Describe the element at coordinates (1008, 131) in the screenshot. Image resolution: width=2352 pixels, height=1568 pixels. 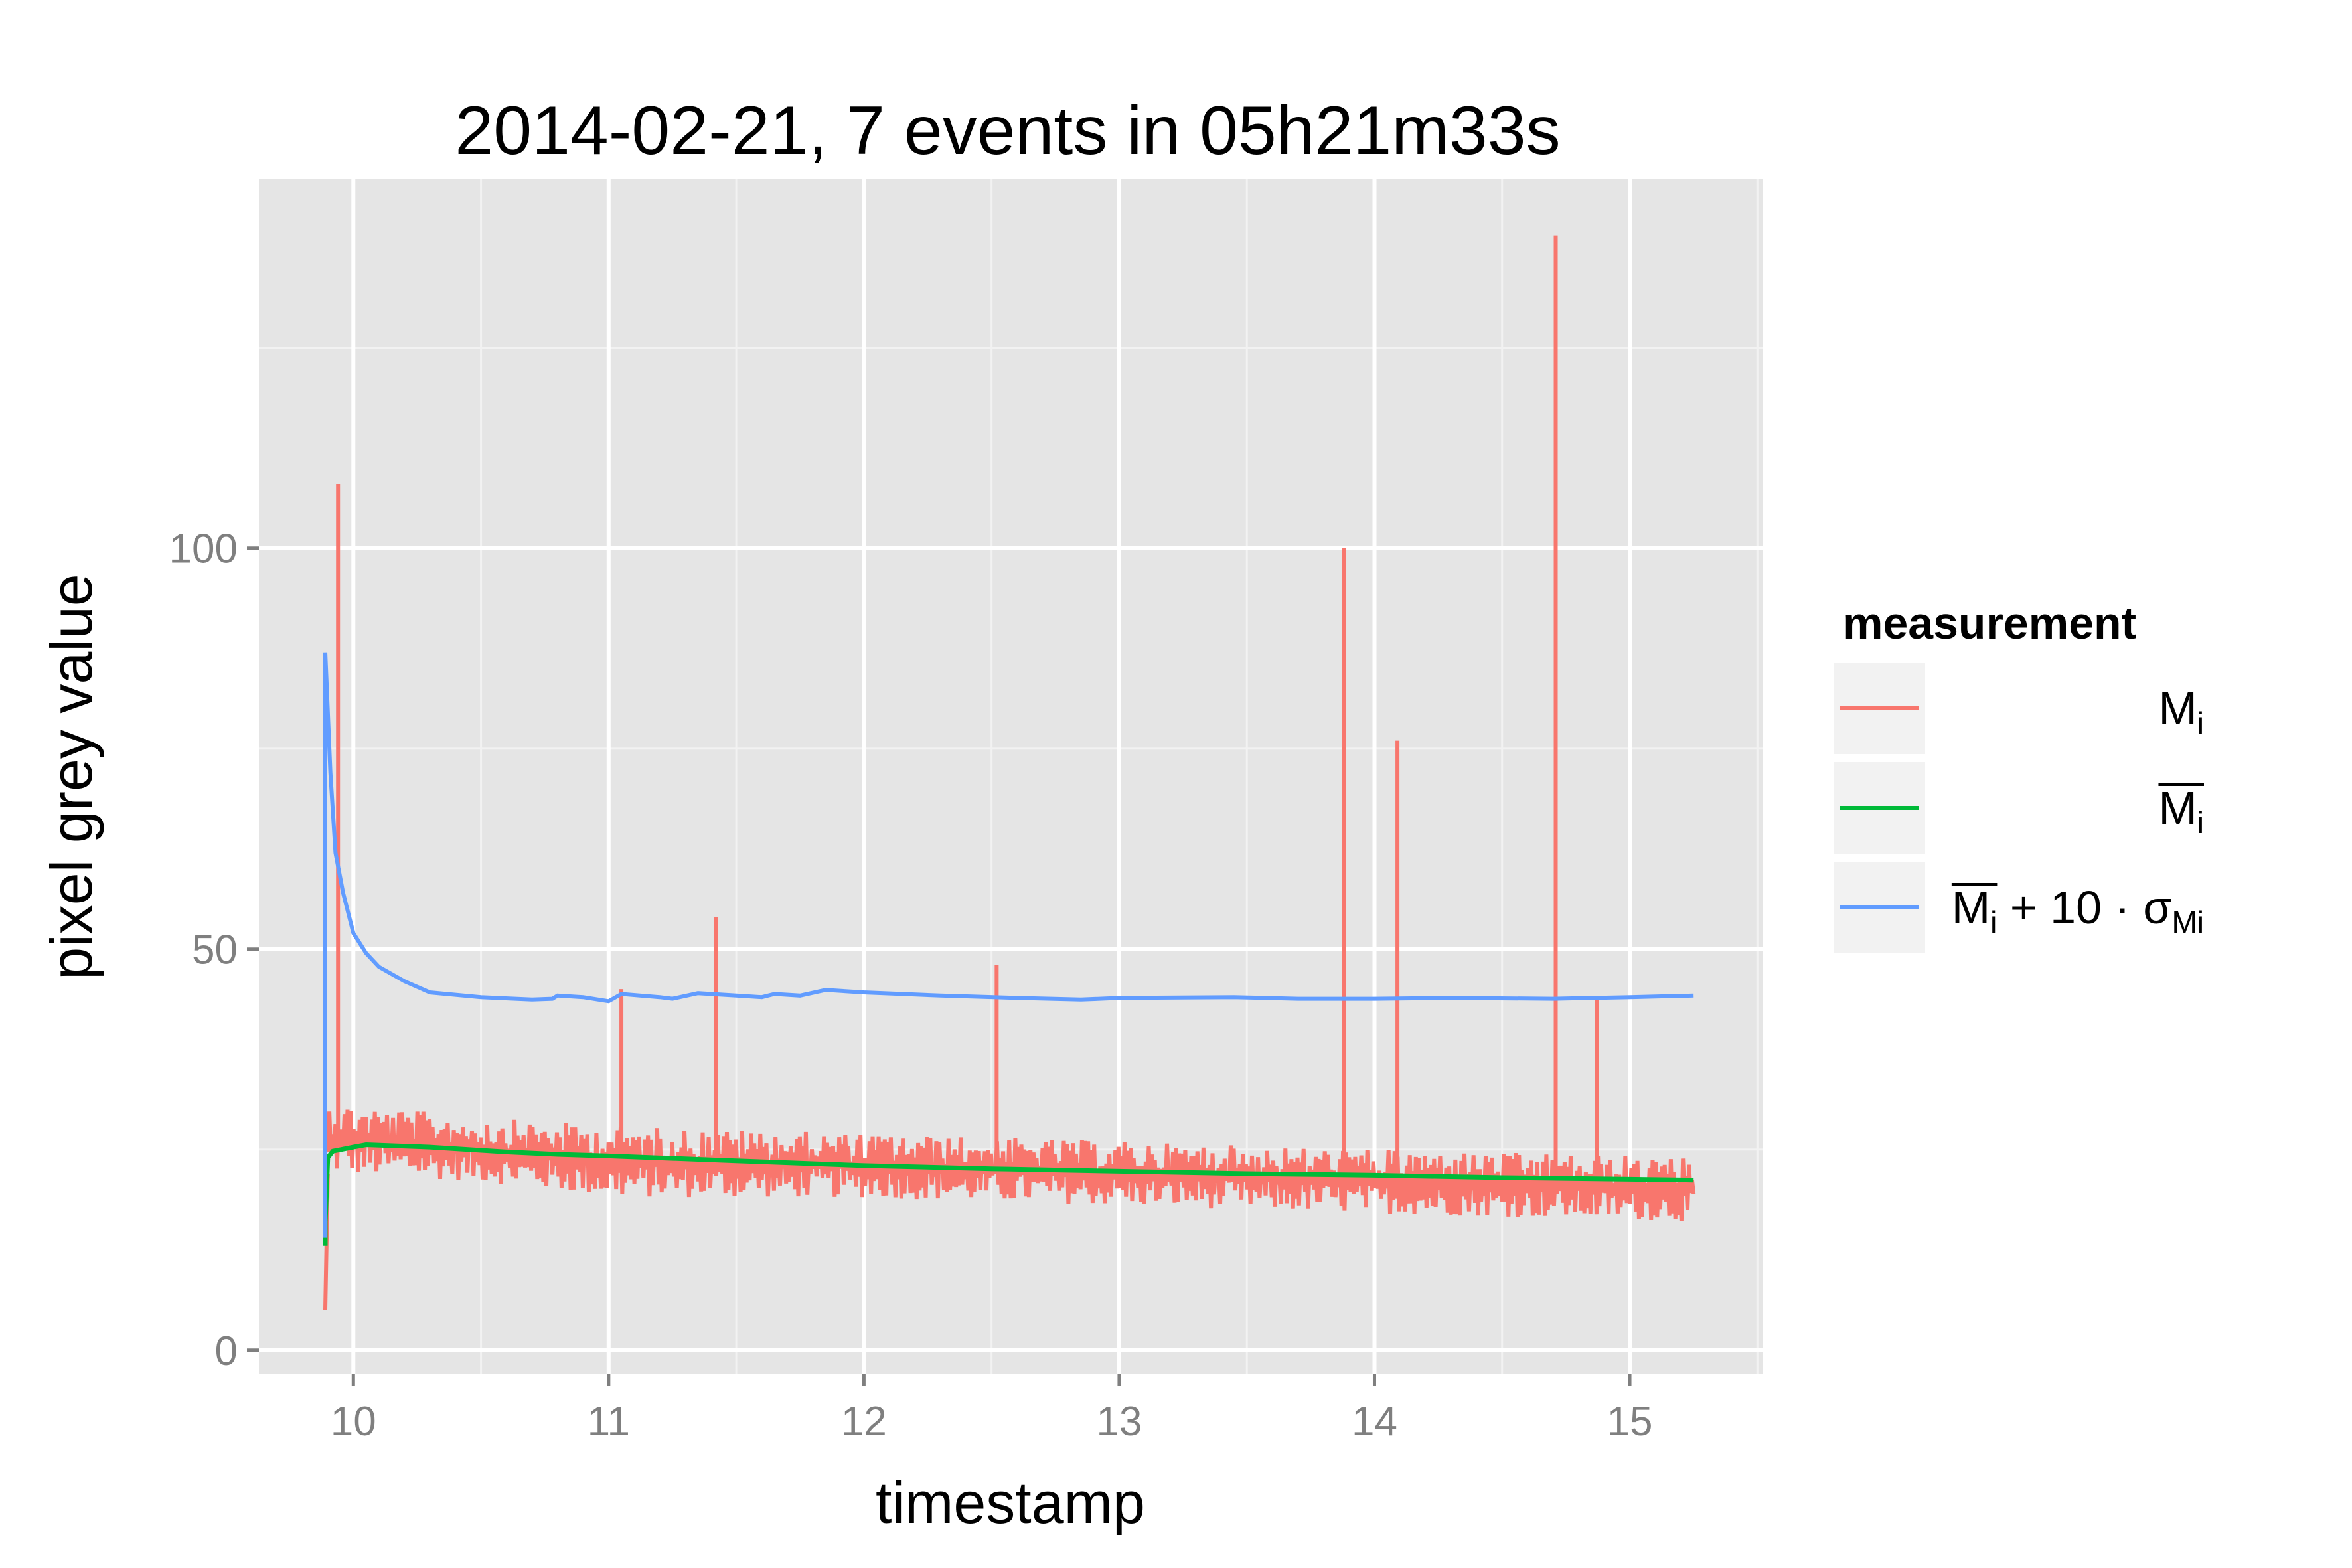
I see `chart-title: 2014-02-21, 7 events in 05h21m33s` at that location.